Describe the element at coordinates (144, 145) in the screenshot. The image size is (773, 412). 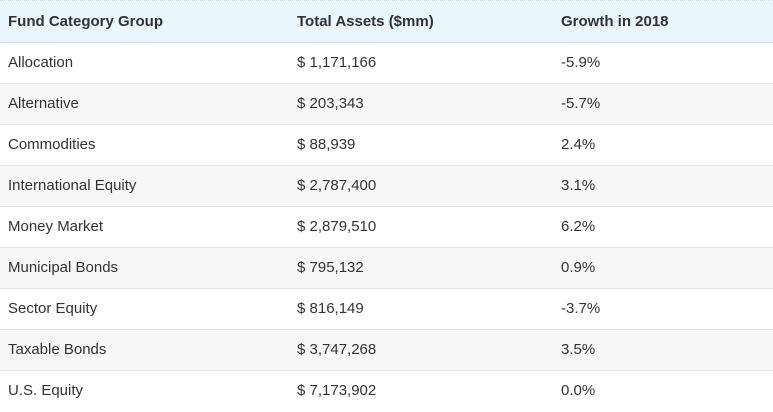
I see `cell-fund-category: Commodities` at that location.